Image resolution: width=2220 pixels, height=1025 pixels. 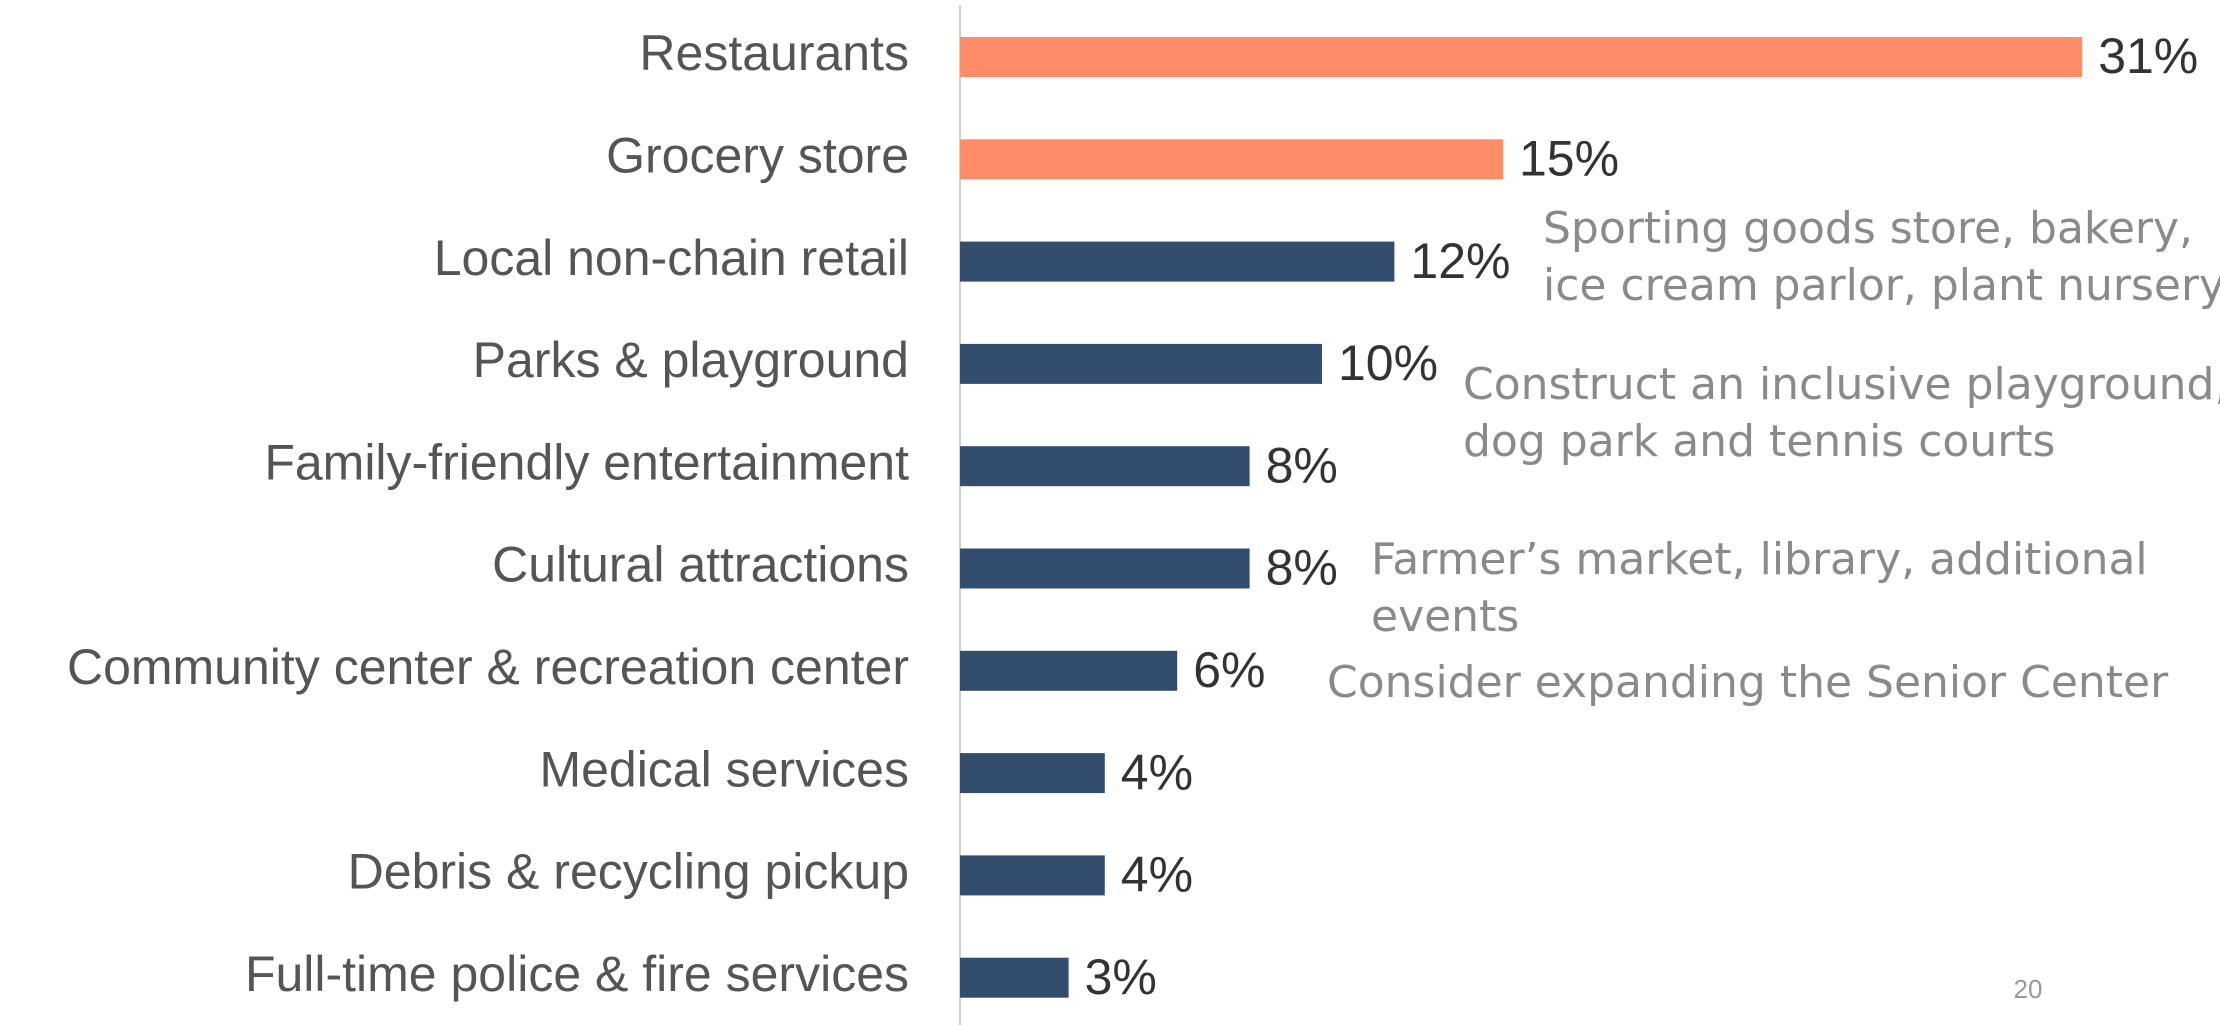 What do you see at coordinates (577, 974) in the screenshot?
I see `category-label: Full-time police & fire services` at bounding box center [577, 974].